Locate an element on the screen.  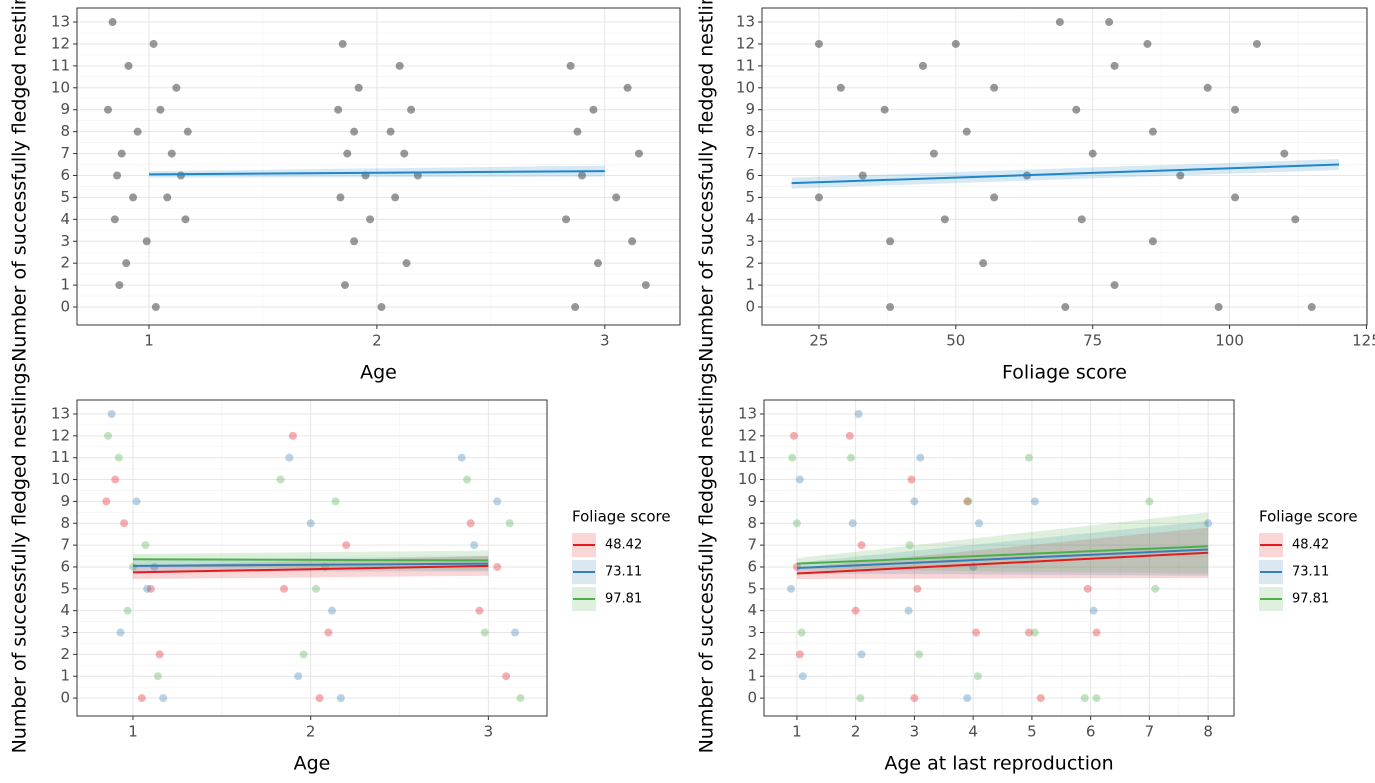
plot-border is located at coordinates (999, 558).